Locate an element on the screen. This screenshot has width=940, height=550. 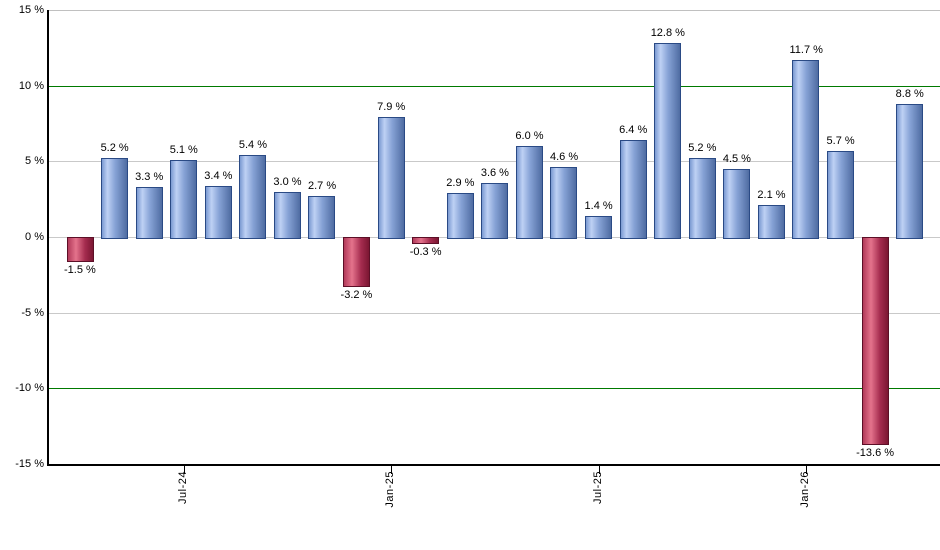
bar-value-label: -13.6 % is located at coordinates (875, 452).